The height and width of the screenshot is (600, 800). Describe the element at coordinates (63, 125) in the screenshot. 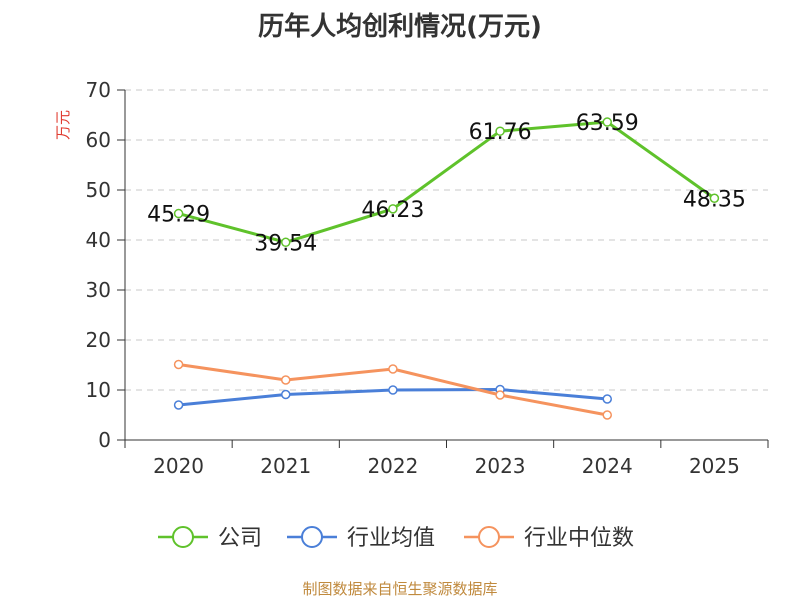

I see `y-axis-label: 万元` at that location.